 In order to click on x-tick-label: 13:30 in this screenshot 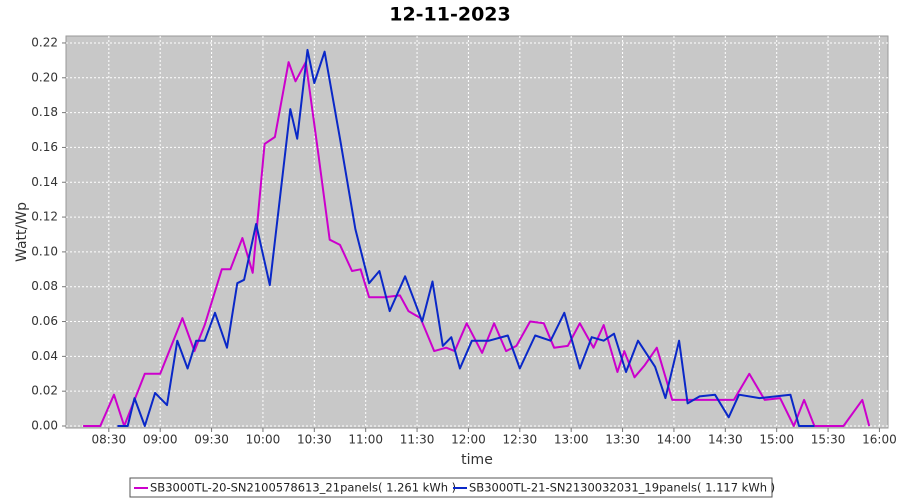, I will do `click(622, 440)`.